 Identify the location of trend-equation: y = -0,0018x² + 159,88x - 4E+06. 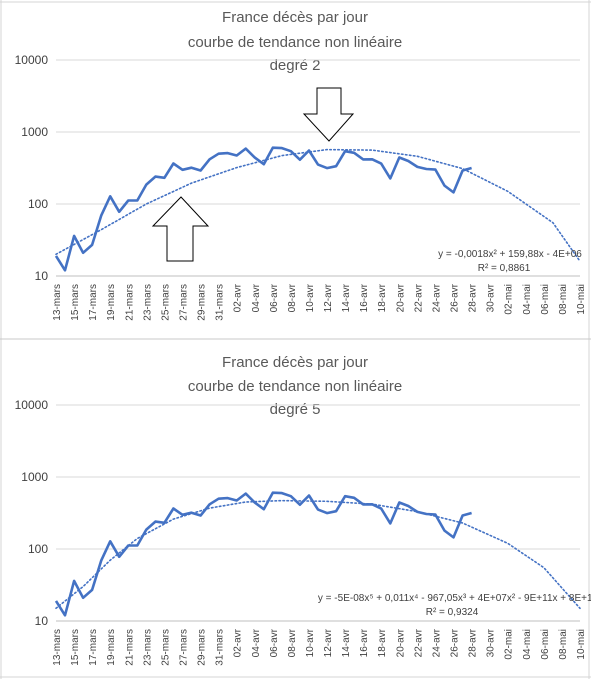
(510, 254).